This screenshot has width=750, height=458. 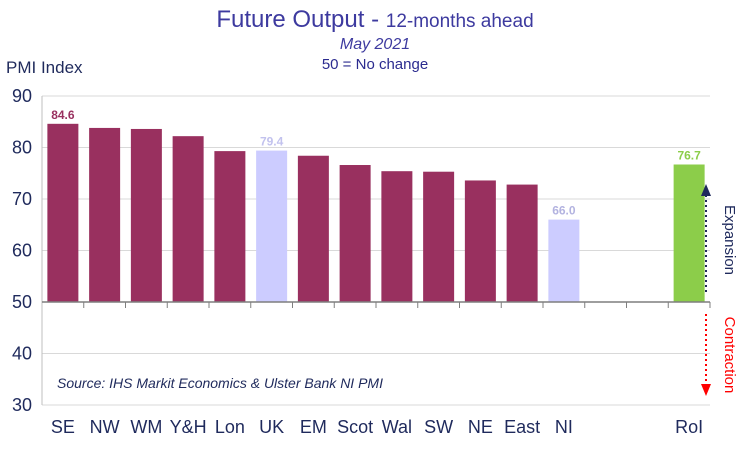 What do you see at coordinates (301, 19) in the screenshot?
I see `chart-title-main: Future Output -` at bounding box center [301, 19].